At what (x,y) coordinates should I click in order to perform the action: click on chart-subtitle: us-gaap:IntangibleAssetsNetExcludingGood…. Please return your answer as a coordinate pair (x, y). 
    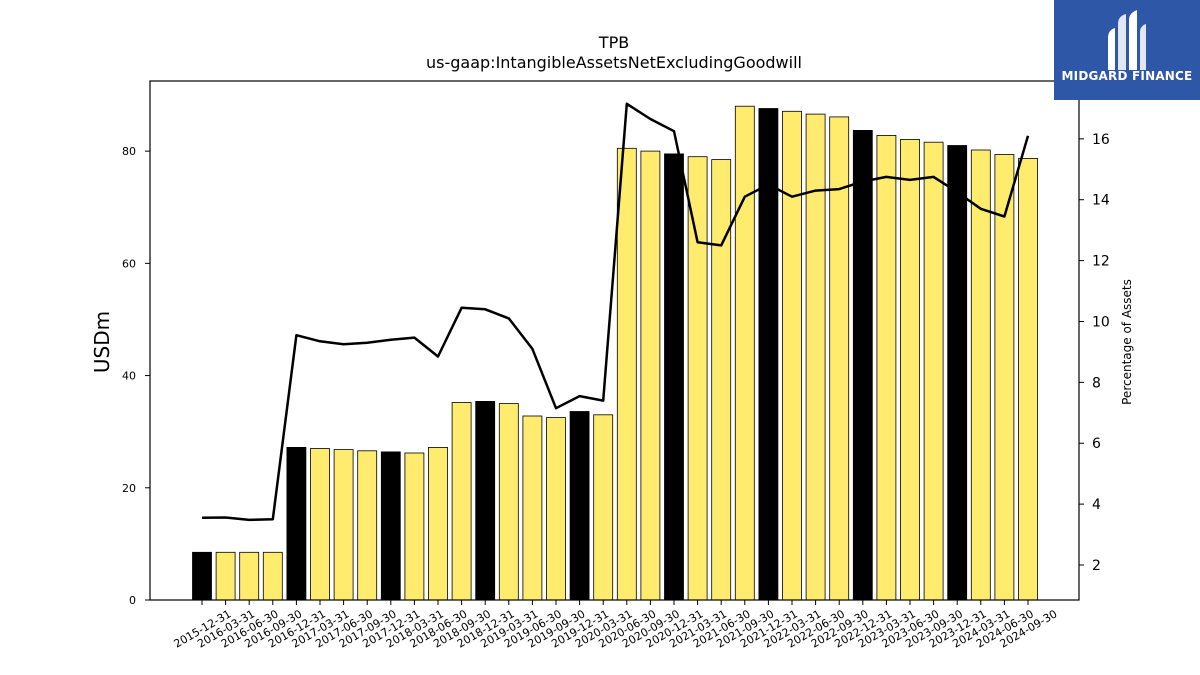
    Looking at the image, I should click on (614, 62).